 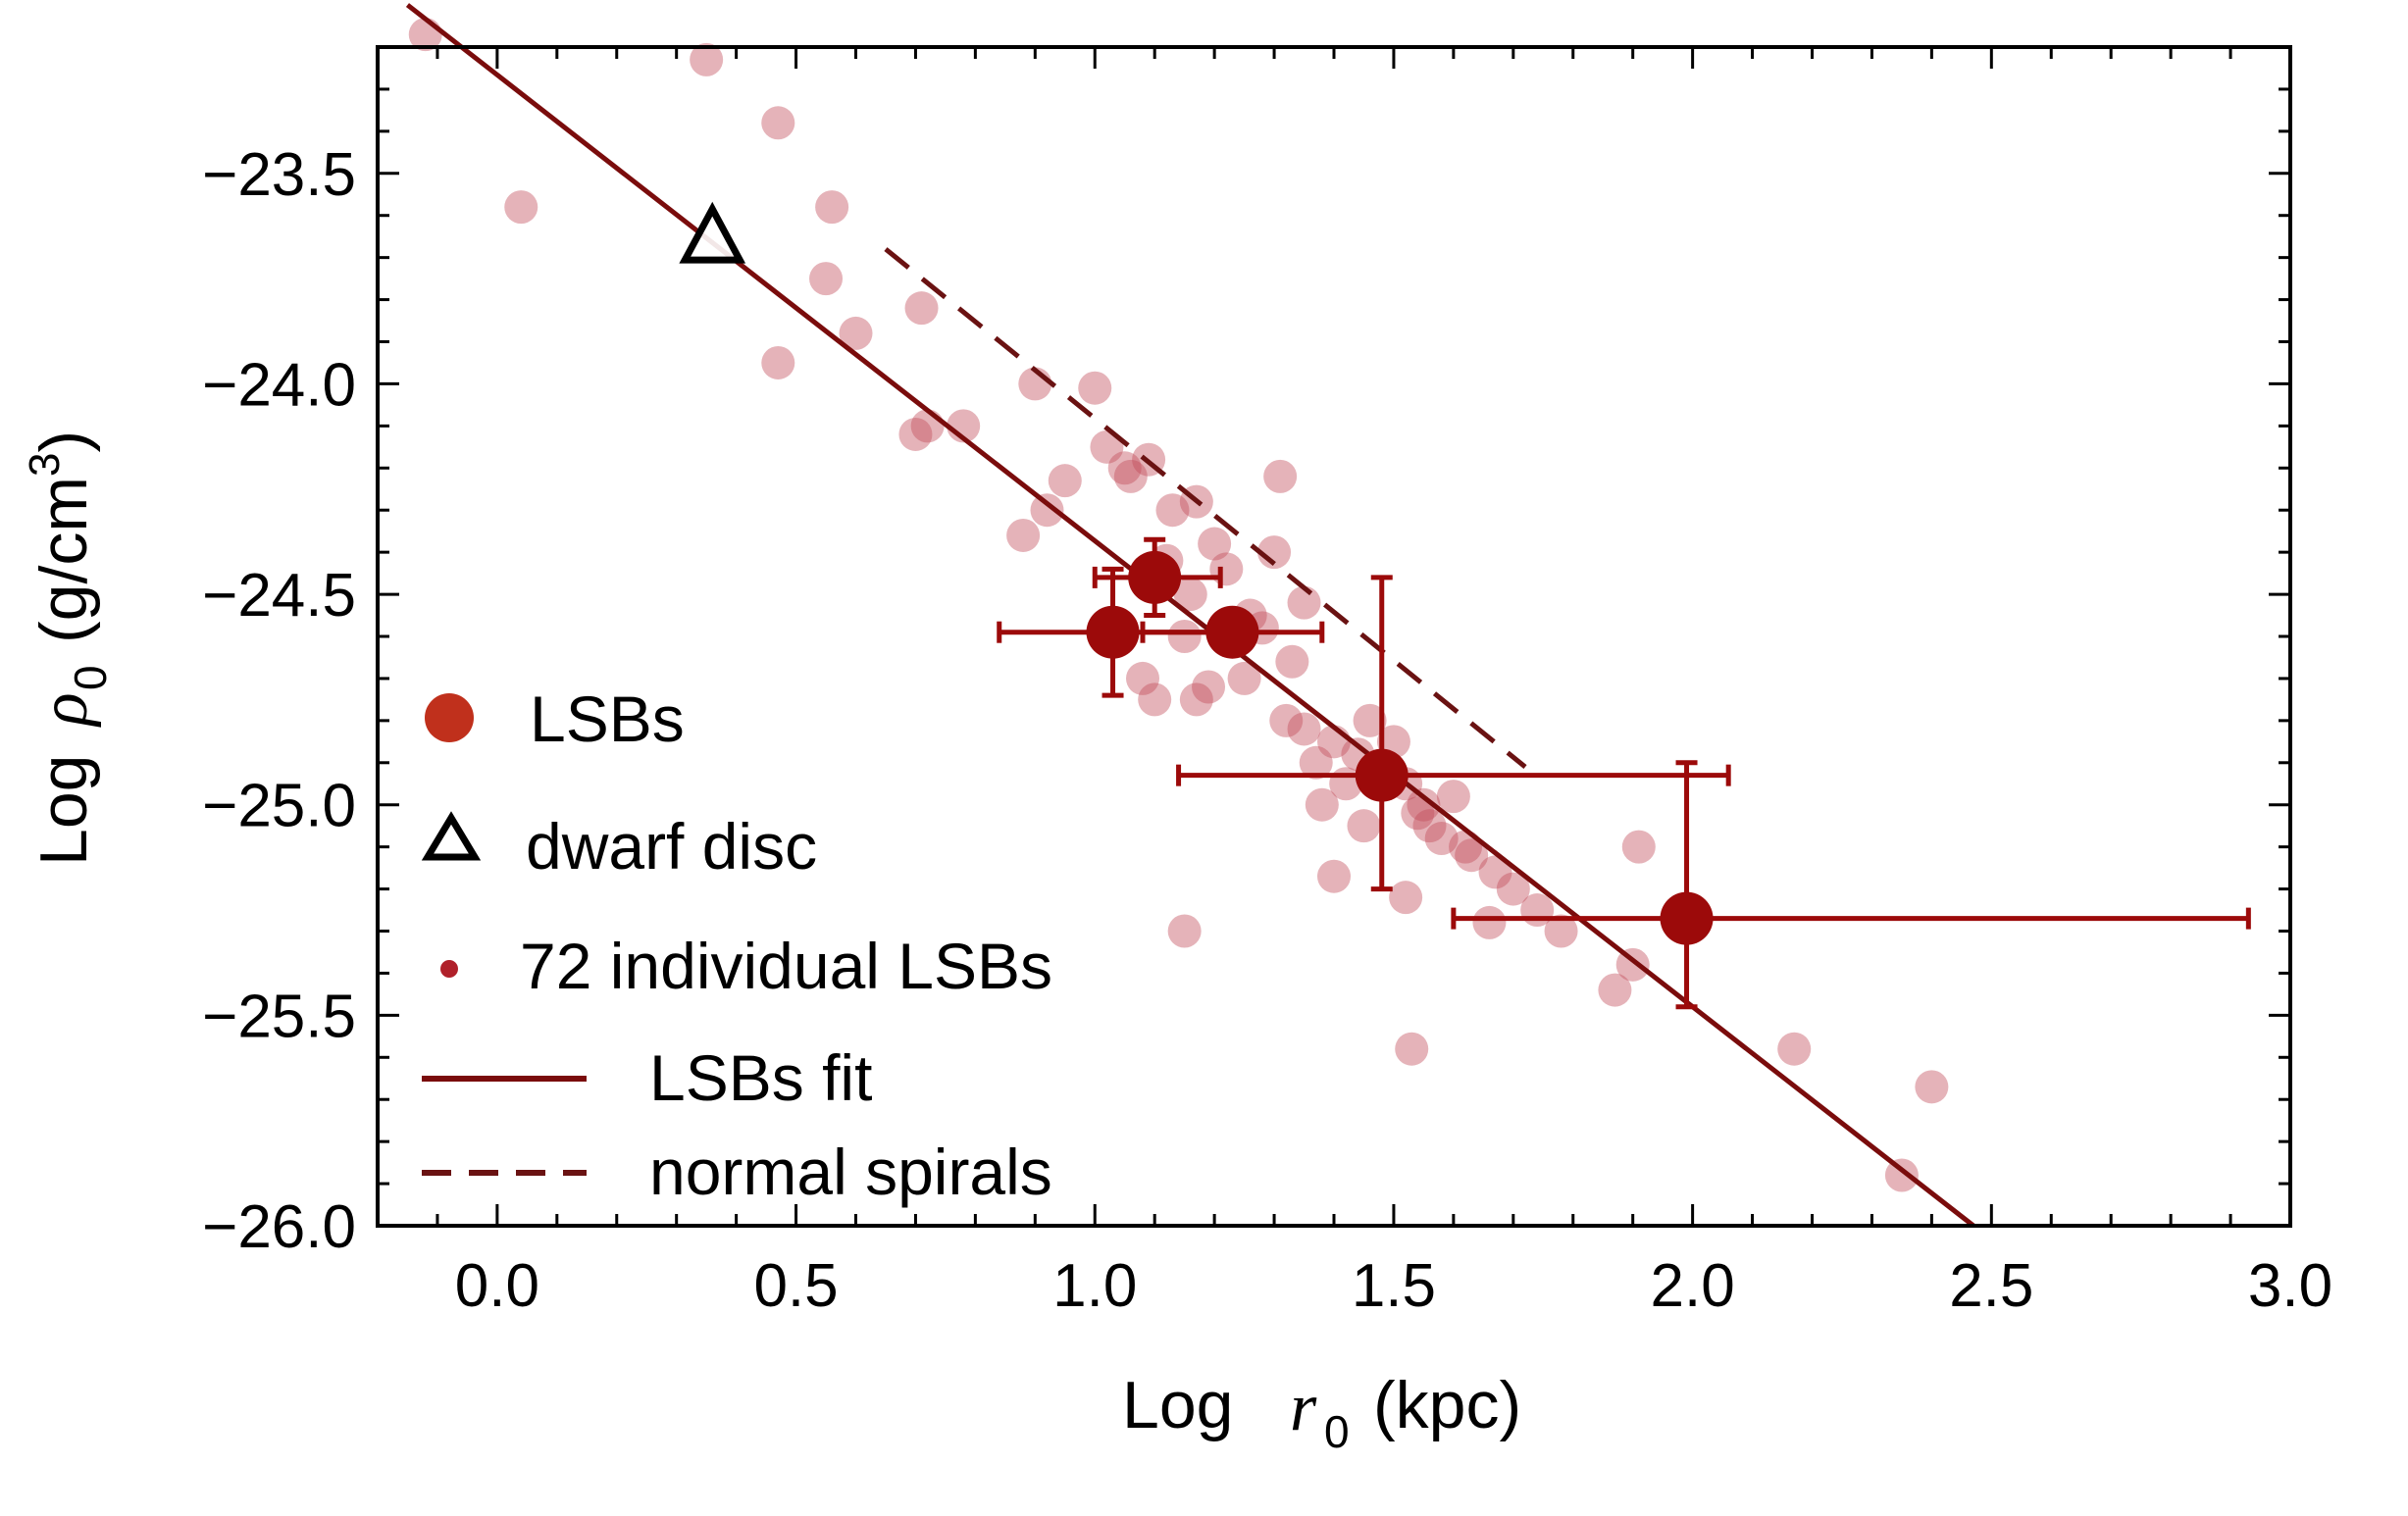 What do you see at coordinates (279, 1227) in the screenshot?
I see `y-tick-label: −26.0` at bounding box center [279, 1227].